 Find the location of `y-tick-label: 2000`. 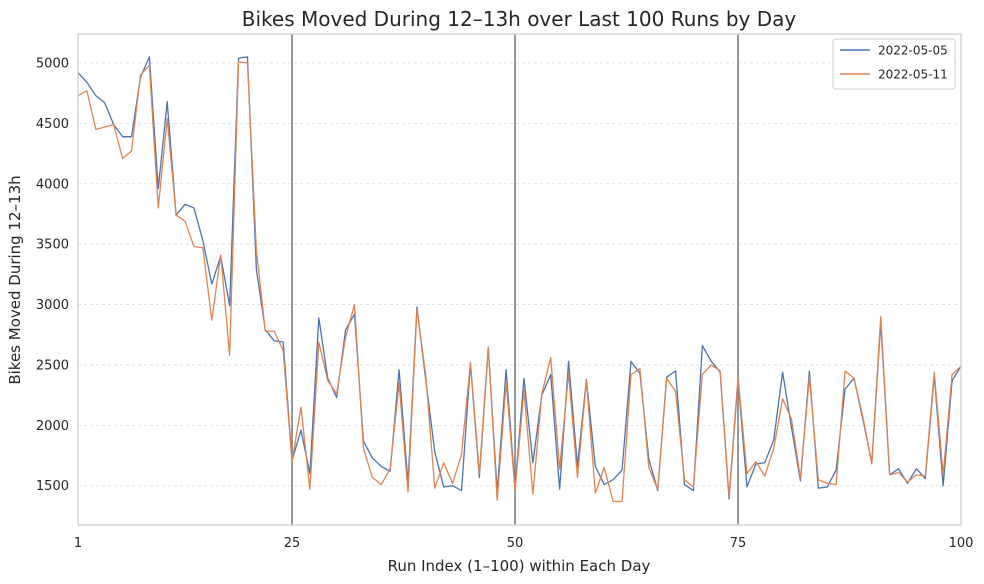

y-tick-label: 2000 is located at coordinates (52, 426).